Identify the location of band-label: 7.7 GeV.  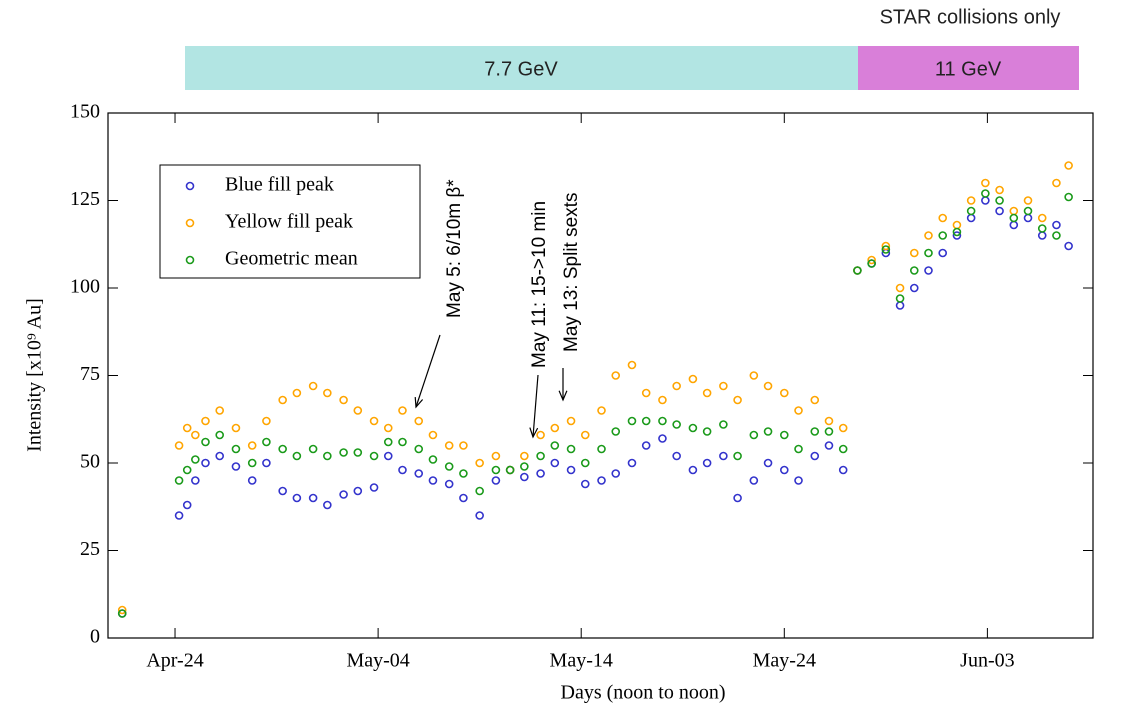
(521, 69).